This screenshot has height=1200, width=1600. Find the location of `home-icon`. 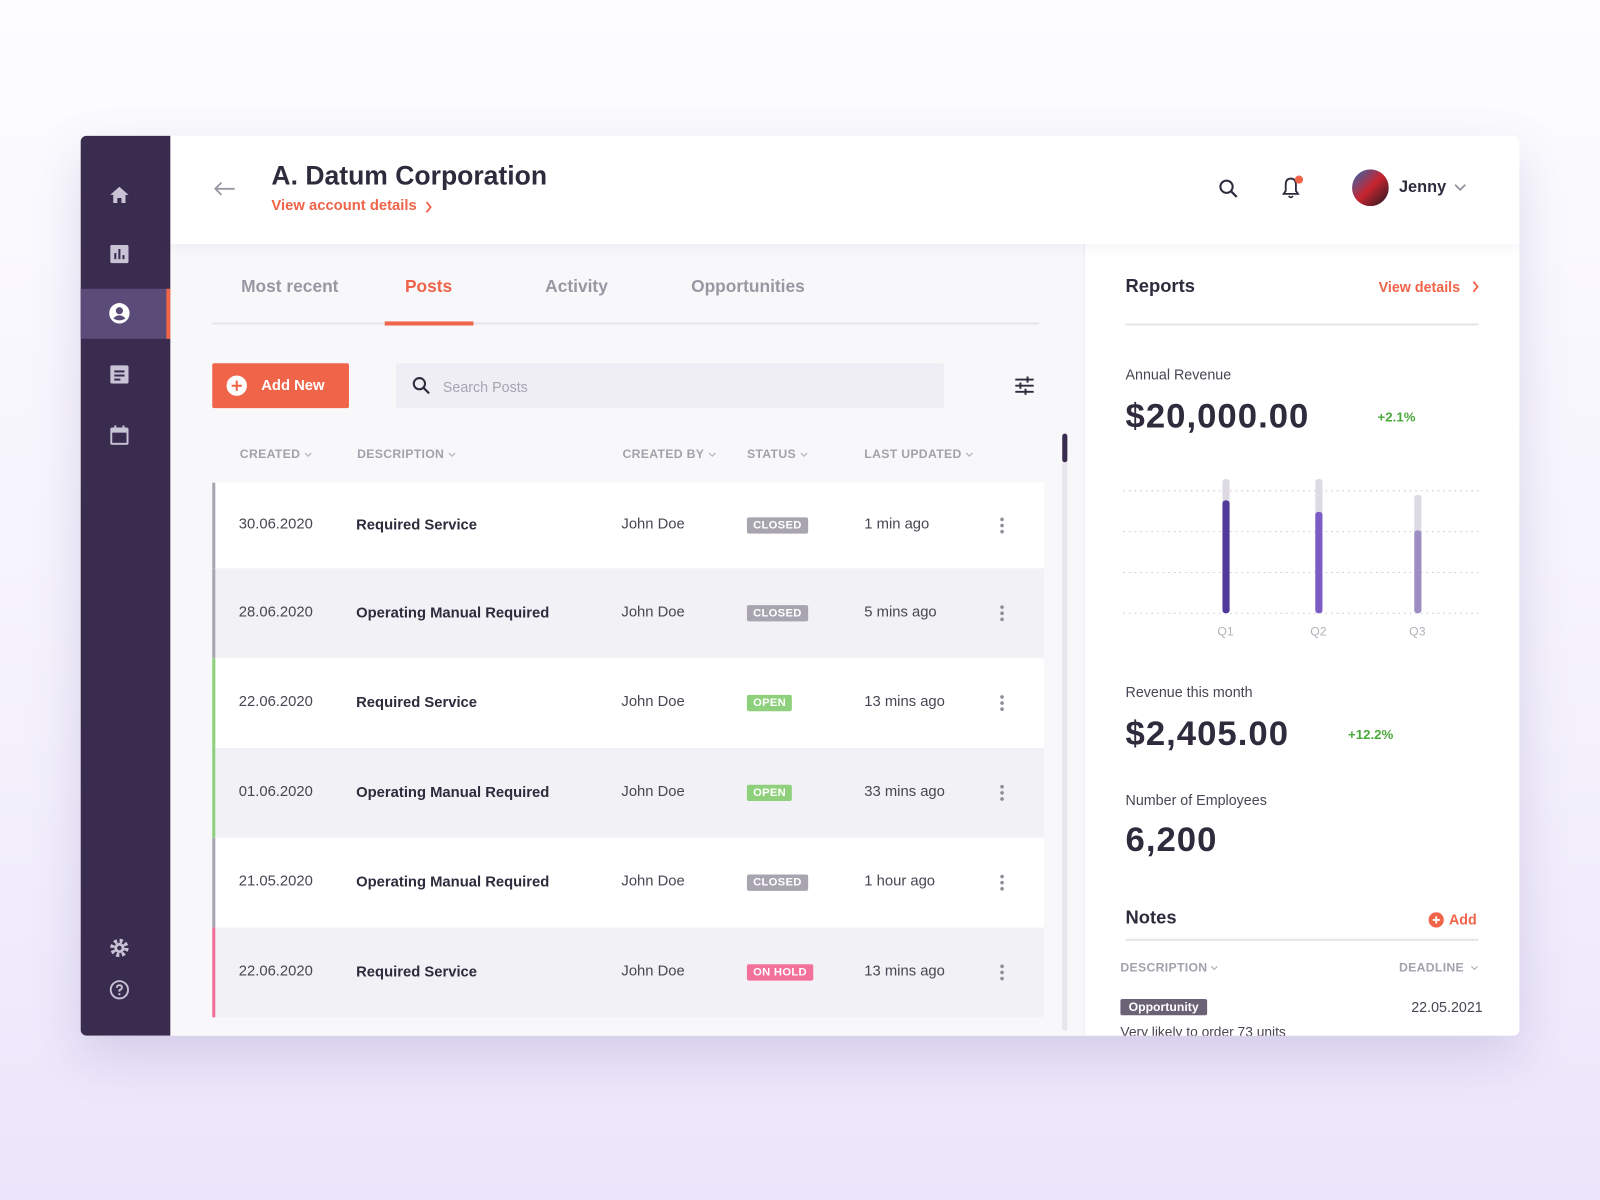

home-icon is located at coordinates (119, 195).